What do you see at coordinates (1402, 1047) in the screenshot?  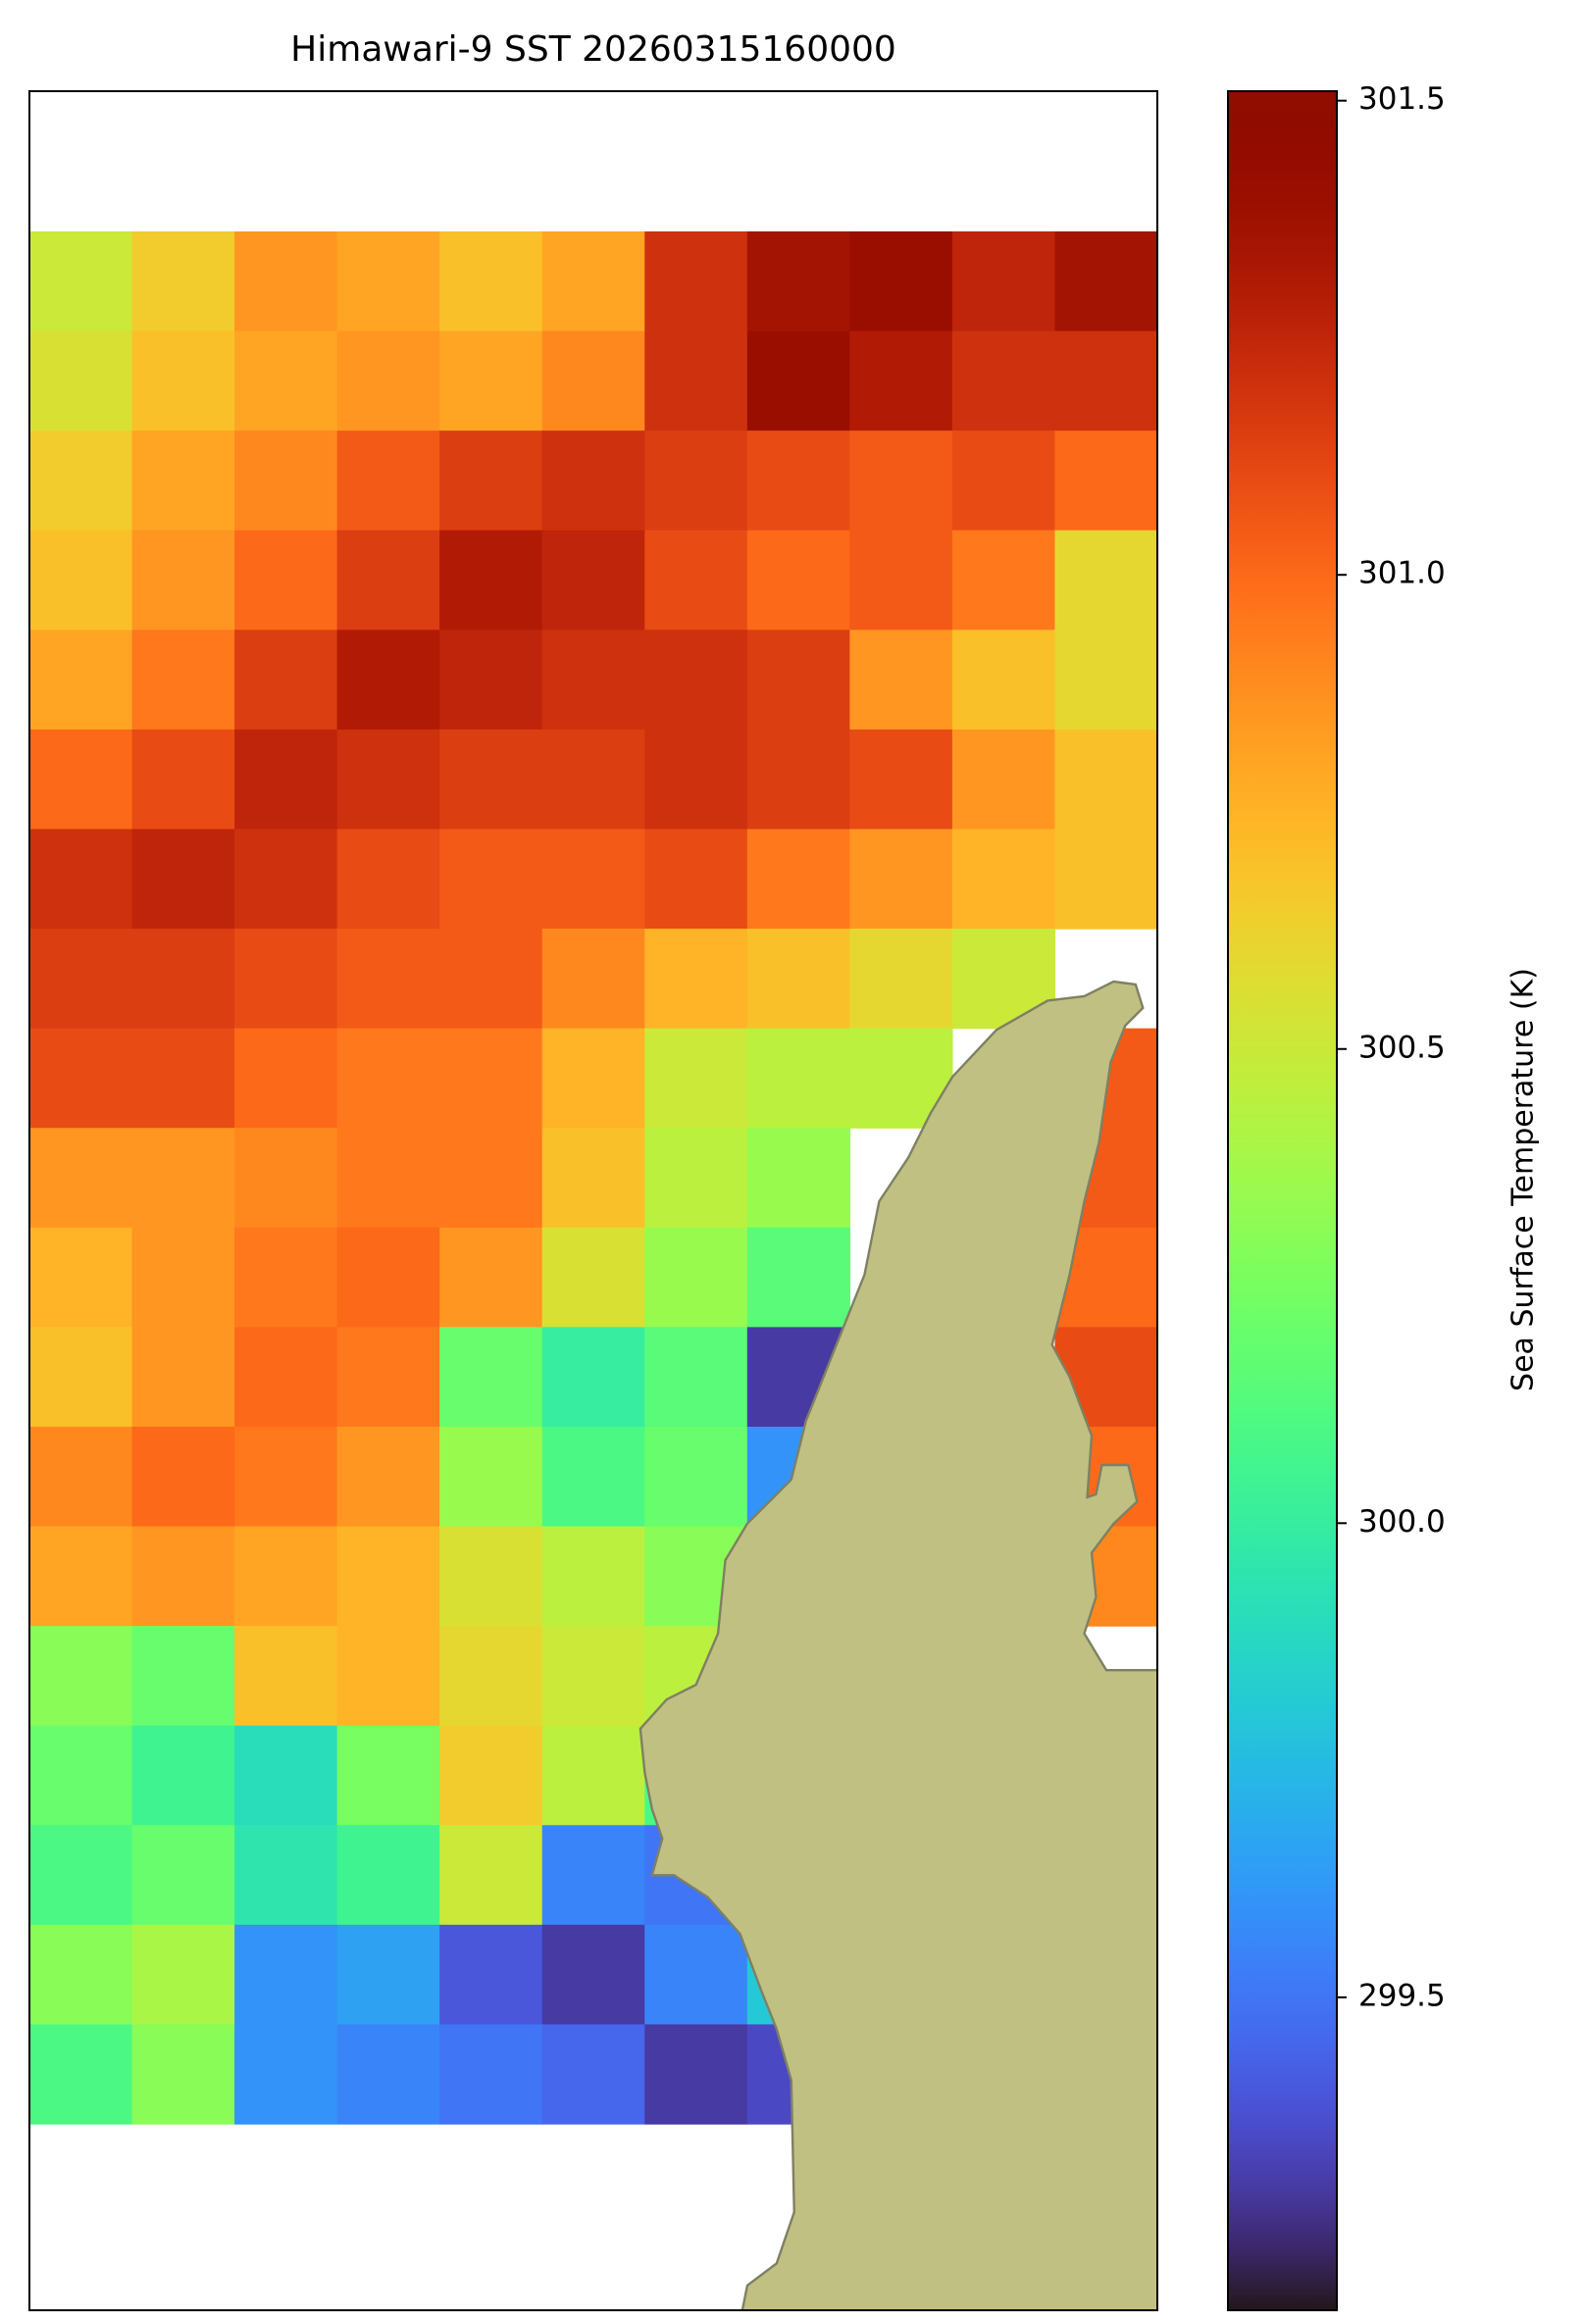 I see `colorbar-tick-label: 300.5` at bounding box center [1402, 1047].